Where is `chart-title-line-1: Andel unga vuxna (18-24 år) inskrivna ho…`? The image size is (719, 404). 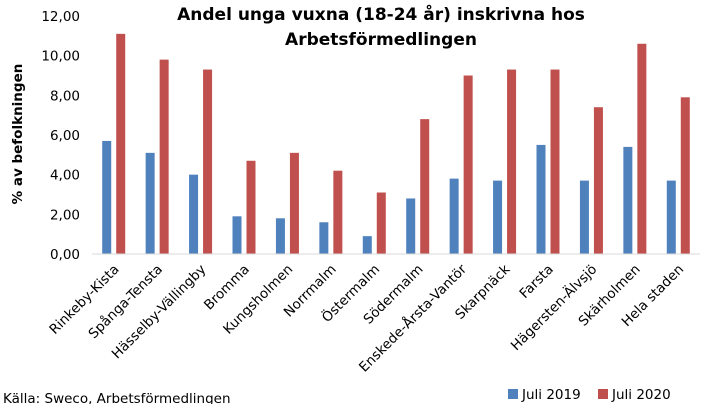 chart-title-line-1: Andel unga vuxna (18-24 år) inskrivna ho… is located at coordinates (381, 14).